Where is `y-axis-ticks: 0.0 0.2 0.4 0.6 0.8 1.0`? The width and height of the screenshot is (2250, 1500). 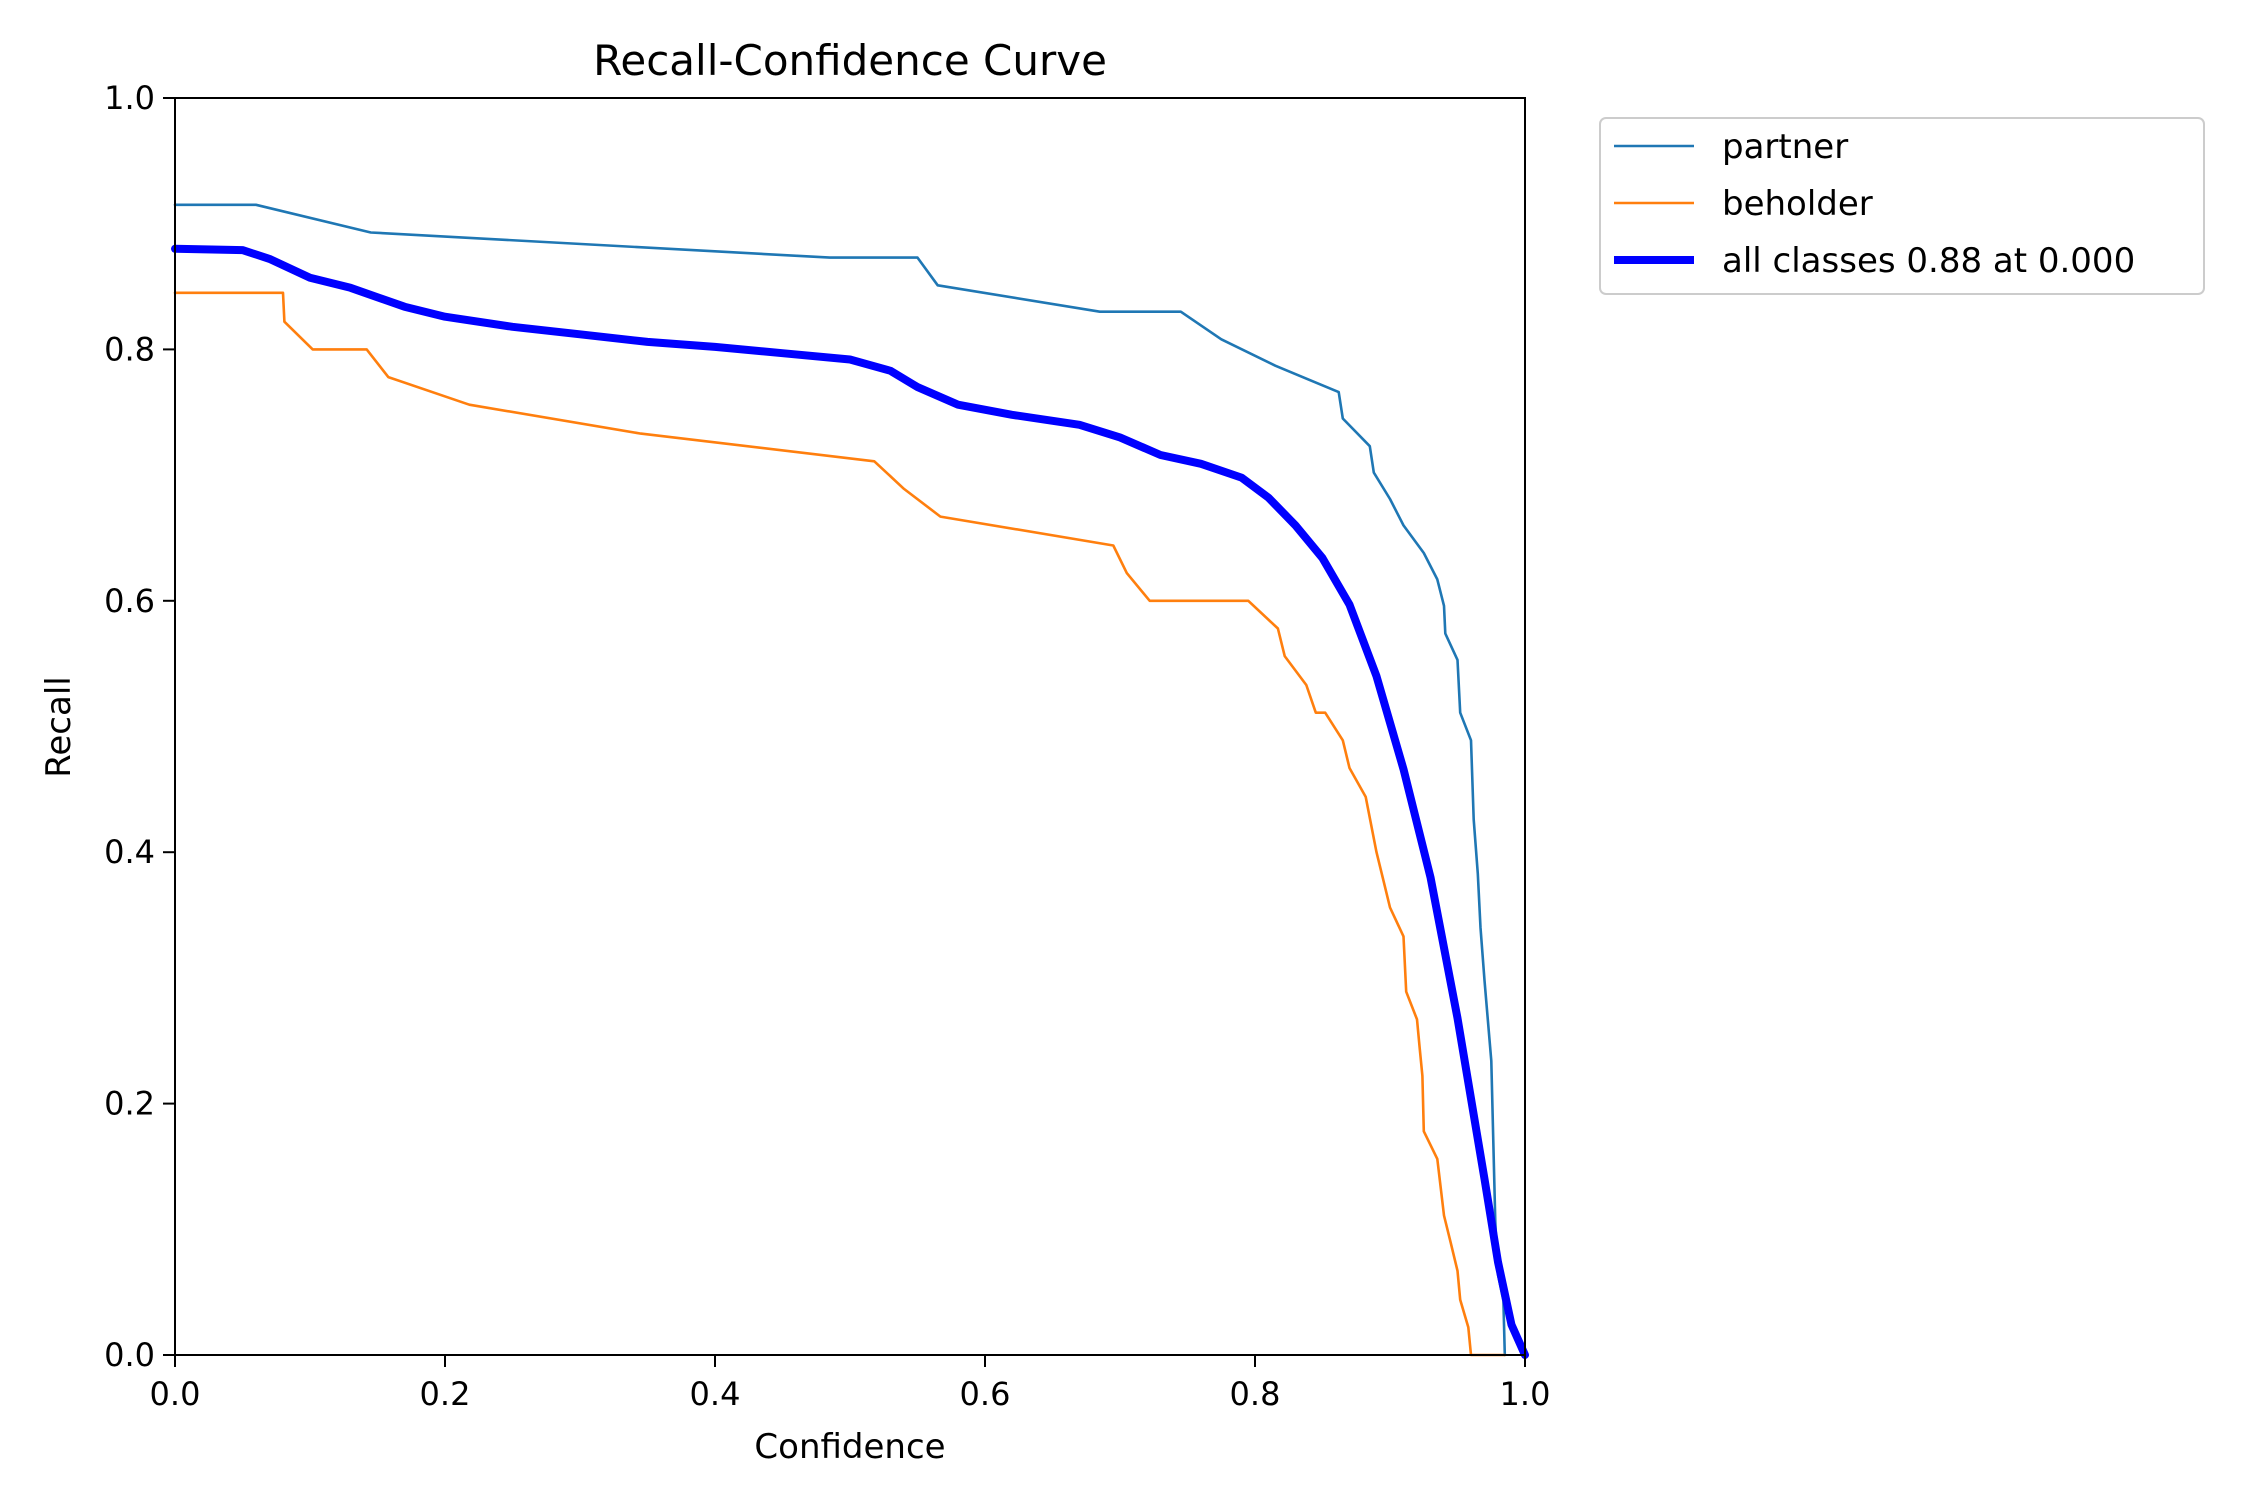
y-axis-ticks: 0.0 0.2 0.4 0.6 0.8 1.0 is located at coordinates (139, 726).